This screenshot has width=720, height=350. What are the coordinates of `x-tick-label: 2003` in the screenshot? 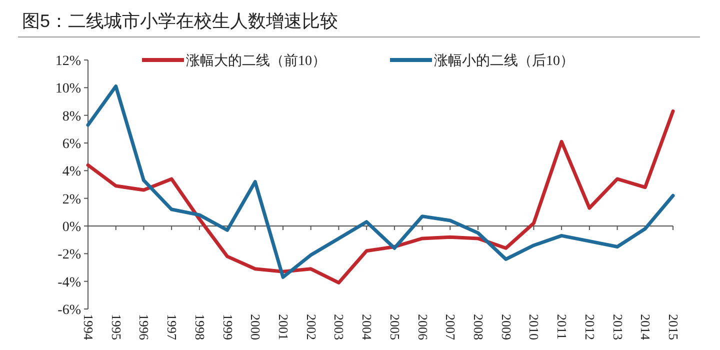 It's located at (339, 327).